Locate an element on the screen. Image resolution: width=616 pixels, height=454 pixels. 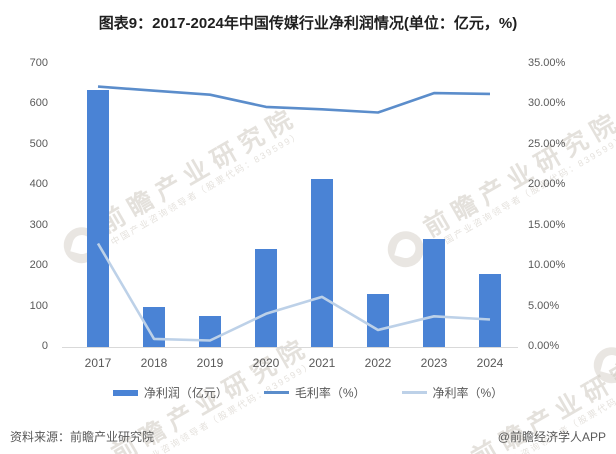
bar-2024 is located at coordinates (490, 310).